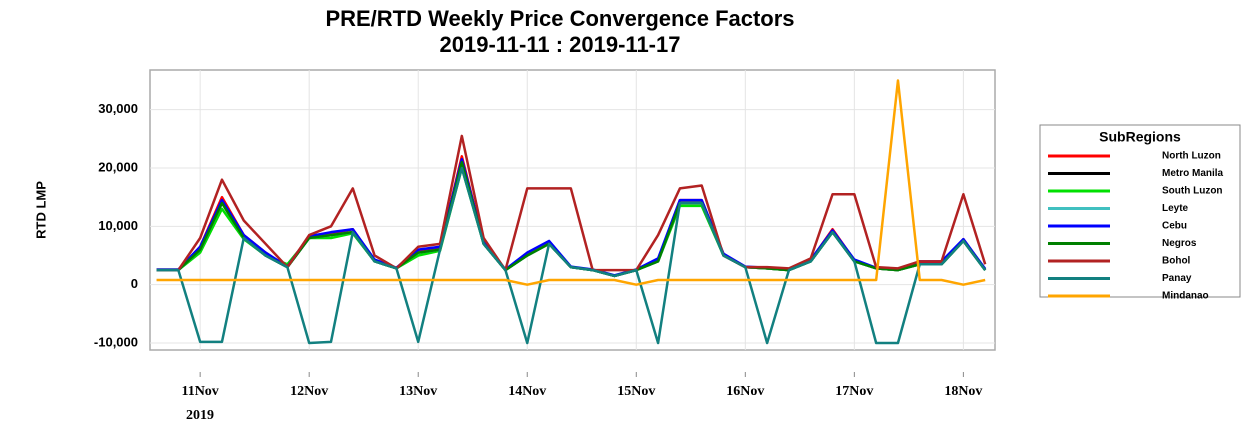  Describe the element at coordinates (40, 210) in the screenshot. I see `y-axis-label: RTD LMP` at that location.